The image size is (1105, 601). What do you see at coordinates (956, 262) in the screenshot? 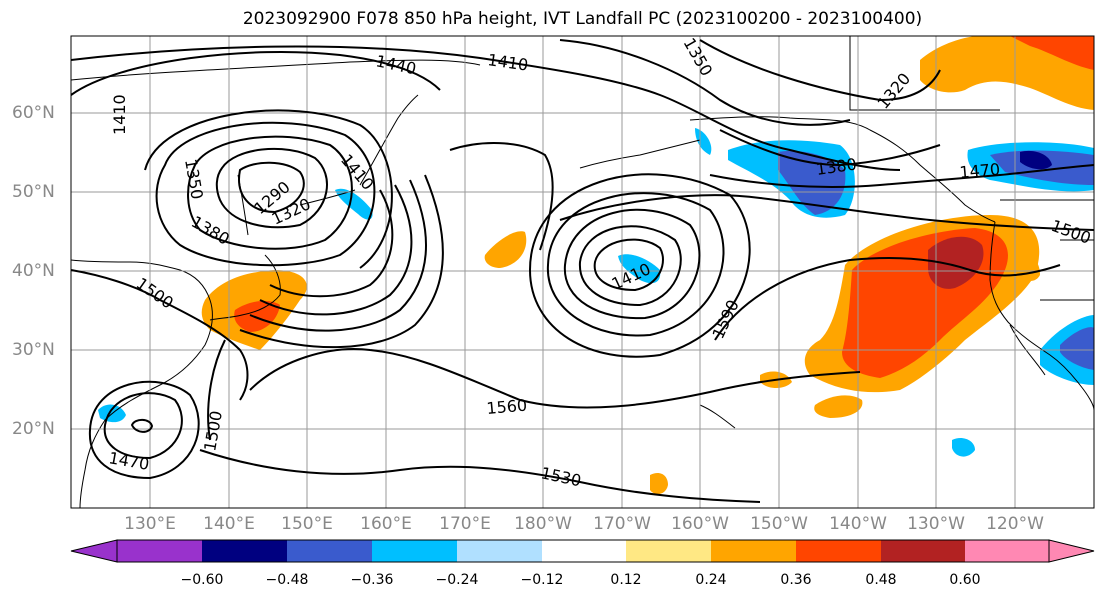
I see `pos-region-ne-pacific-max` at bounding box center [956, 262].